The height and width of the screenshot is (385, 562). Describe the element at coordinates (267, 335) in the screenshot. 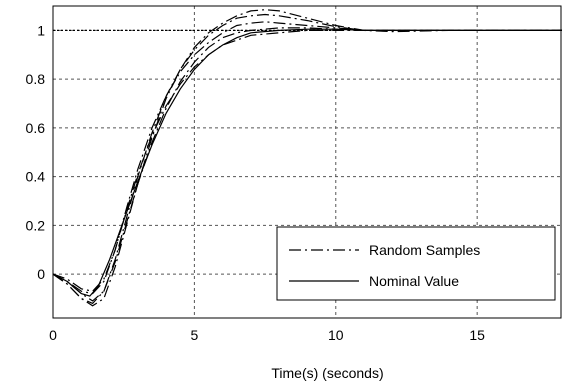

I see `x-tick-layer: 0 5 10 15` at that location.